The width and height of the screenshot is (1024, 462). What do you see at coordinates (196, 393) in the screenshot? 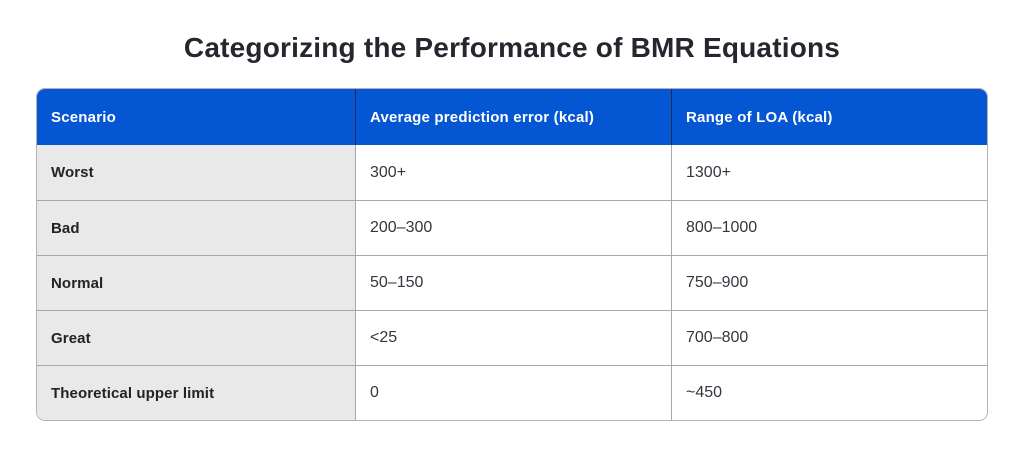
I see `cell-scenario: Theoretical upper limit` at bounding box center [196, 393].